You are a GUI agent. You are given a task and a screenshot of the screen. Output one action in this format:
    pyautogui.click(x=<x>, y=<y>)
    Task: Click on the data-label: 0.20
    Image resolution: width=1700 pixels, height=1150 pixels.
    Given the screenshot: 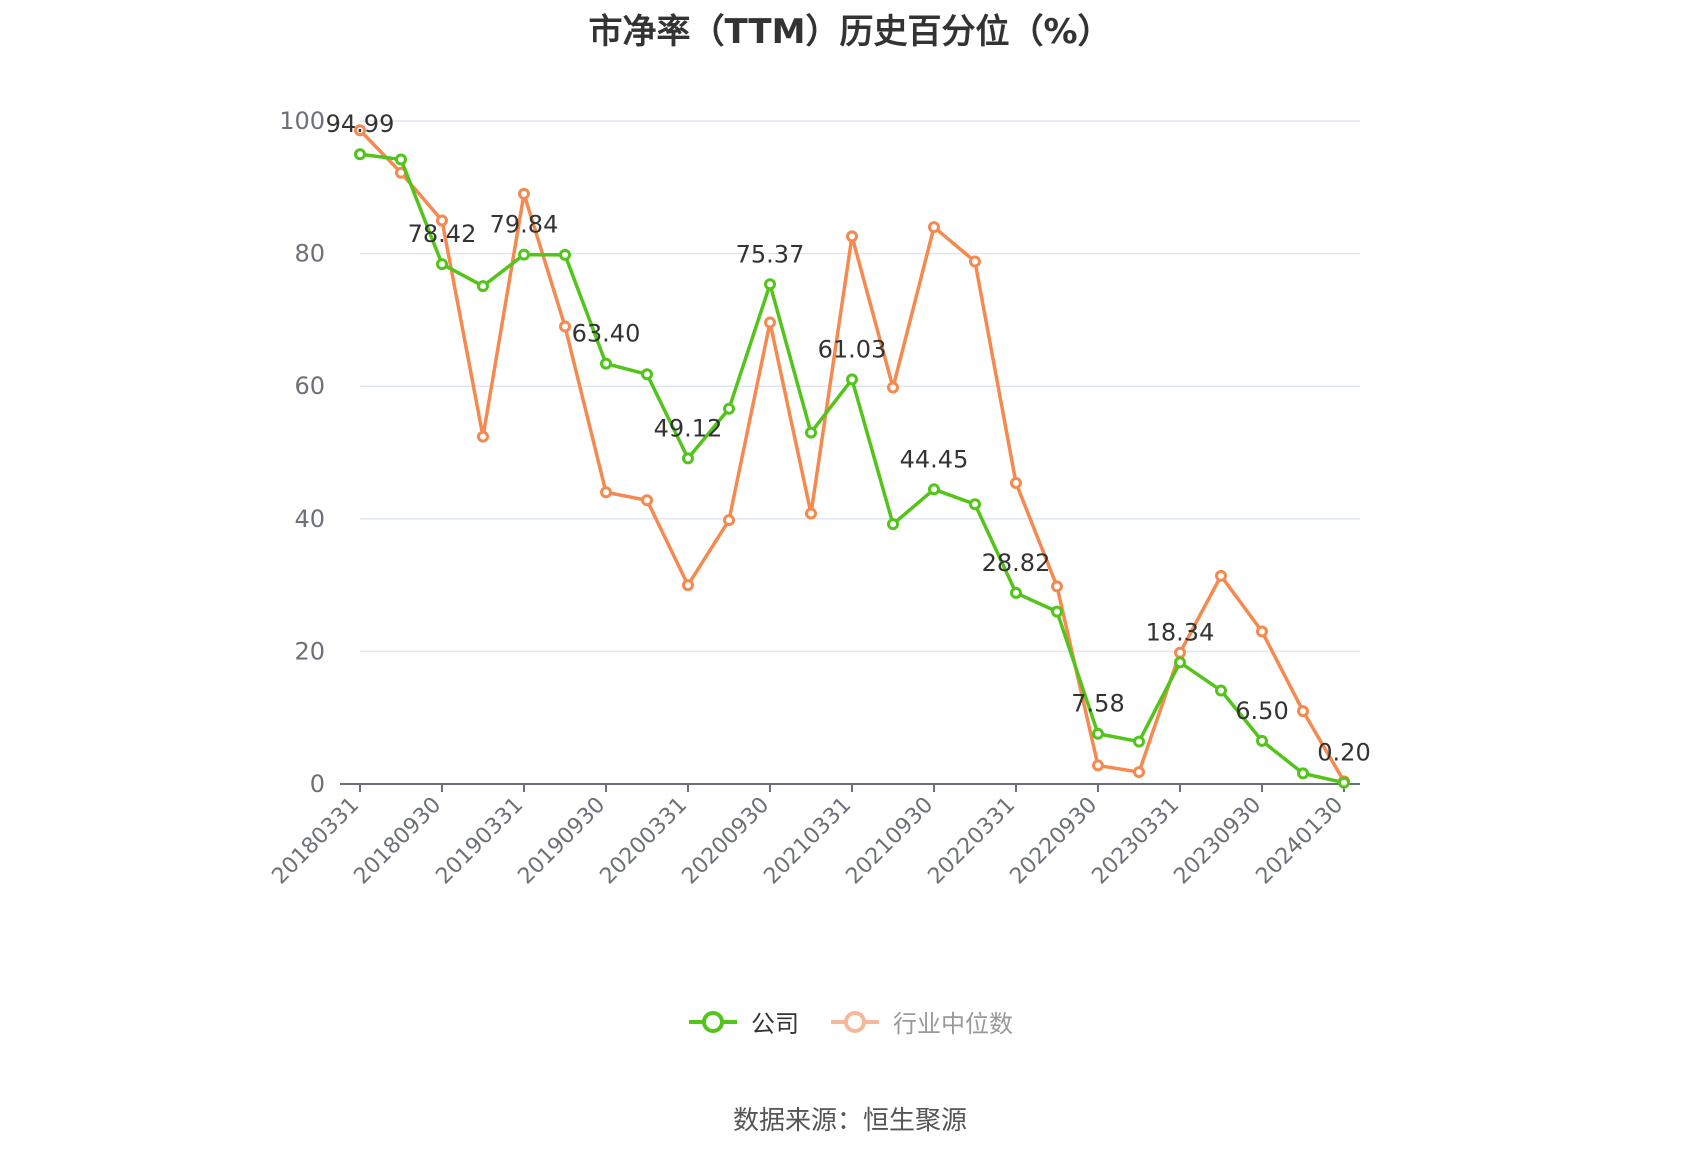 What is the action you would take?
    pyautogui.click(x=1343, y=753)
    